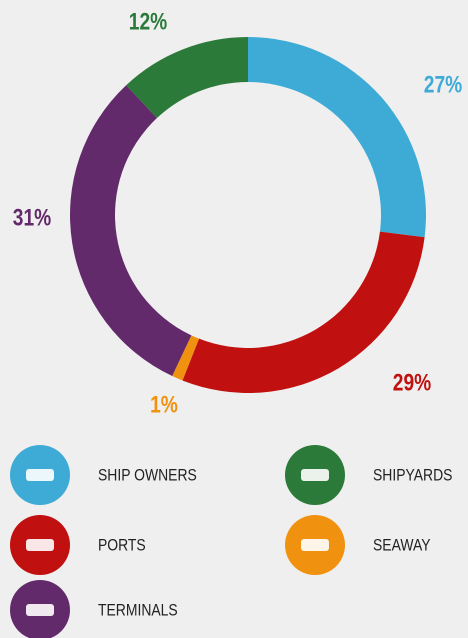 The image size is (468, 638). I want to click on value-label: 12%, so click(148, 21).